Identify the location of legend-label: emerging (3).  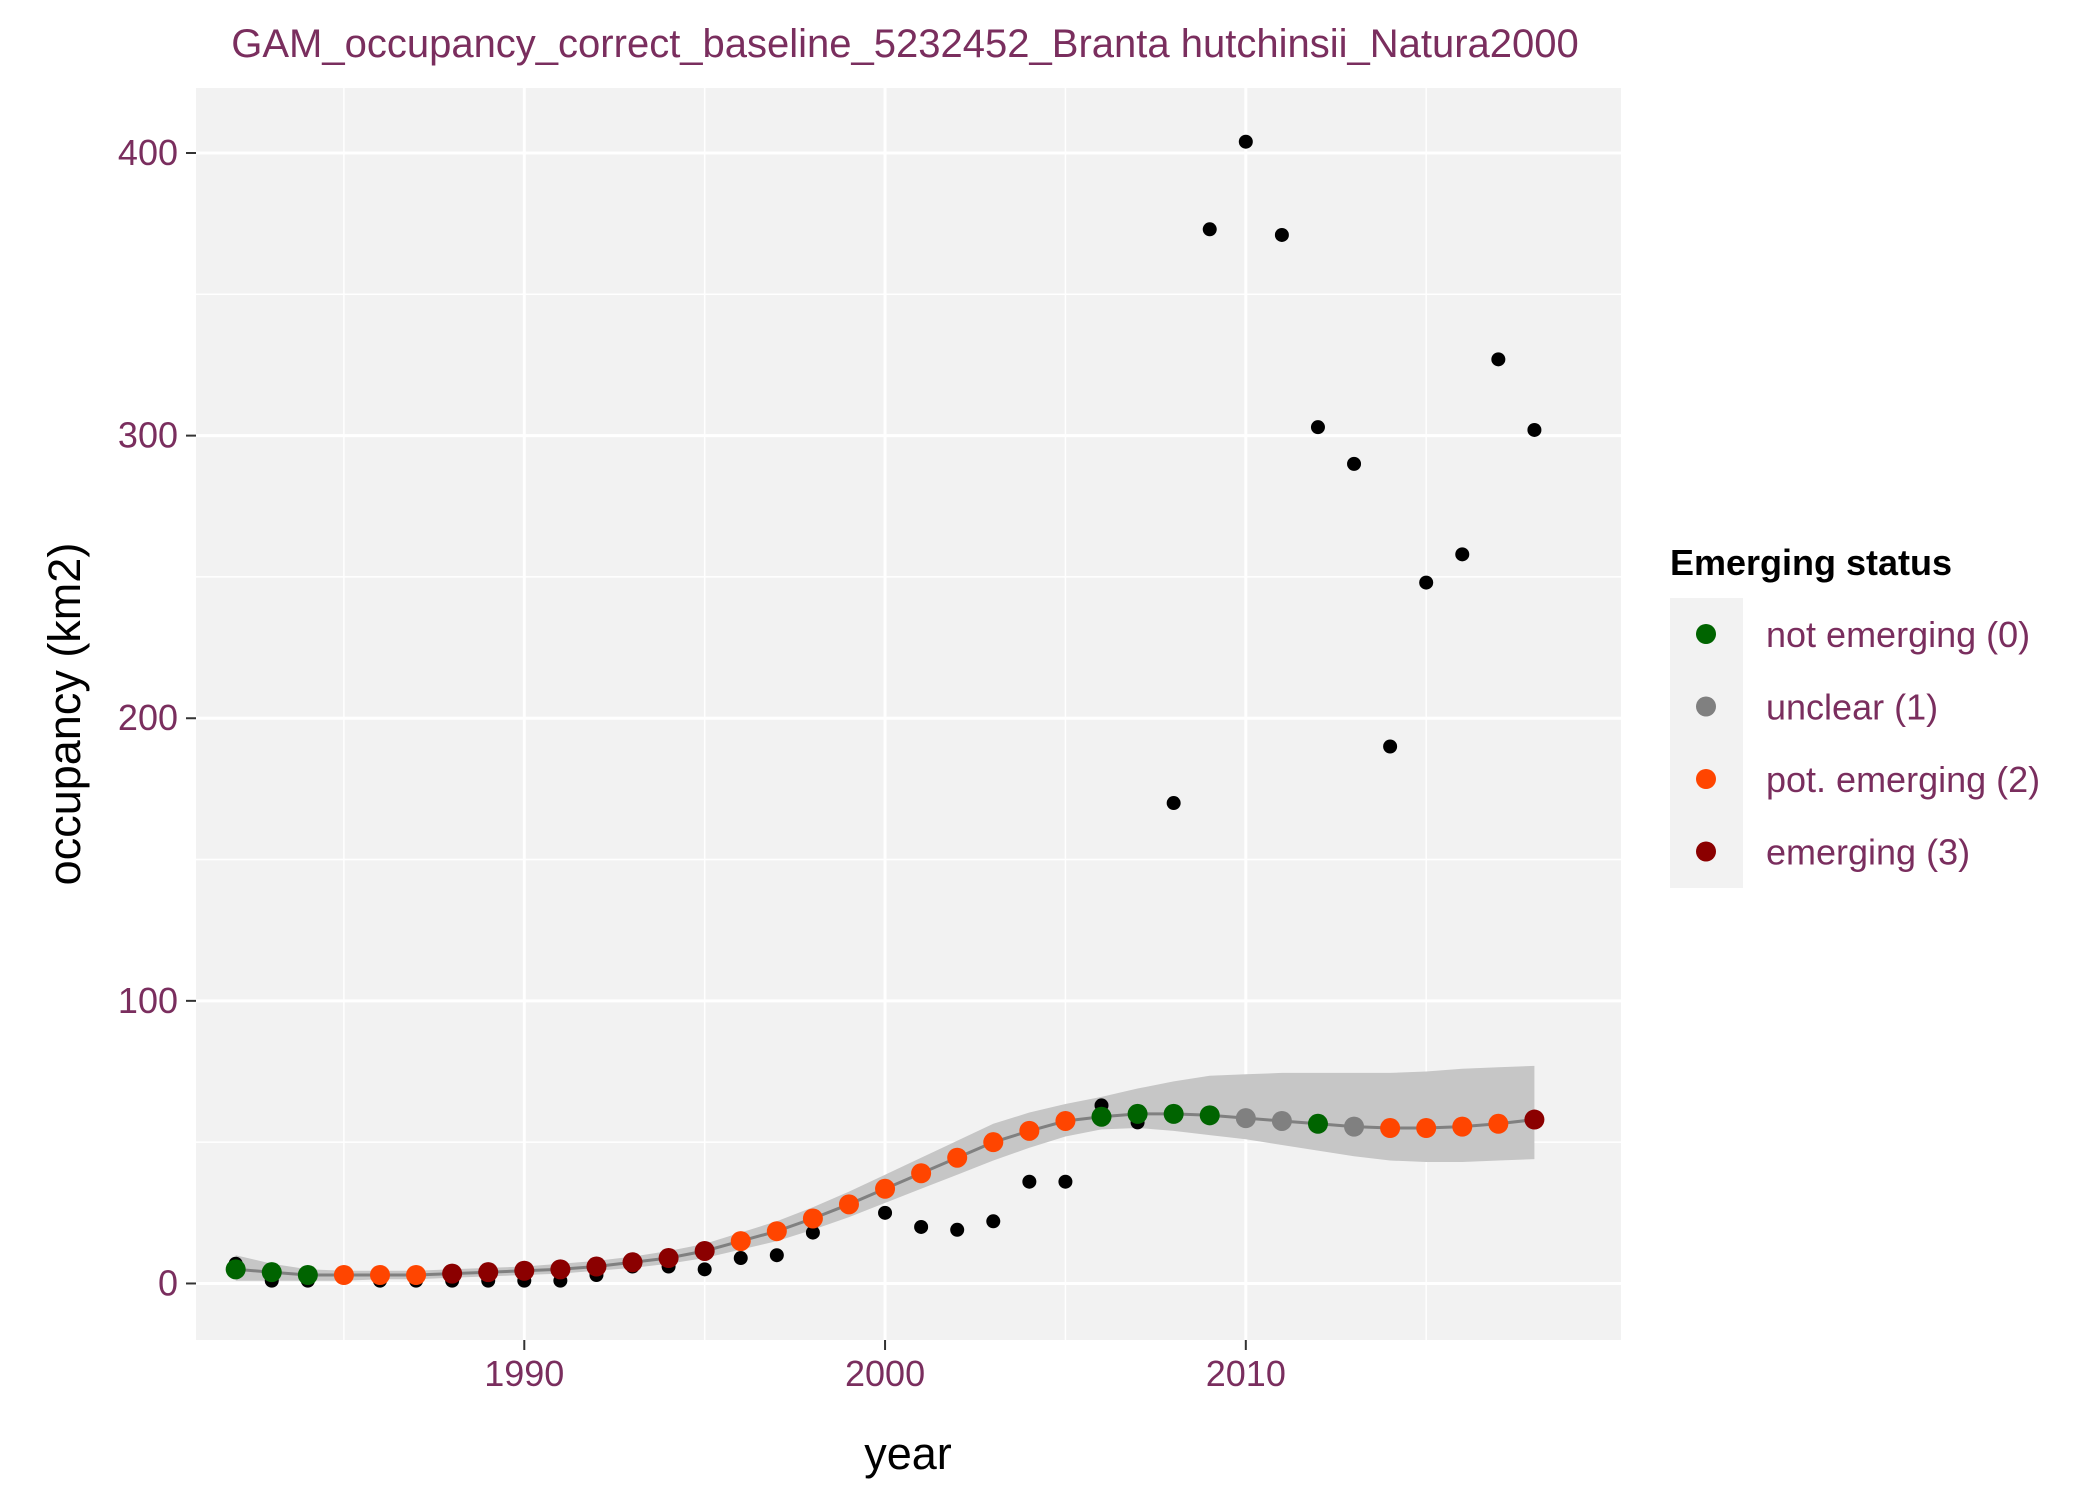
(1868, 852).